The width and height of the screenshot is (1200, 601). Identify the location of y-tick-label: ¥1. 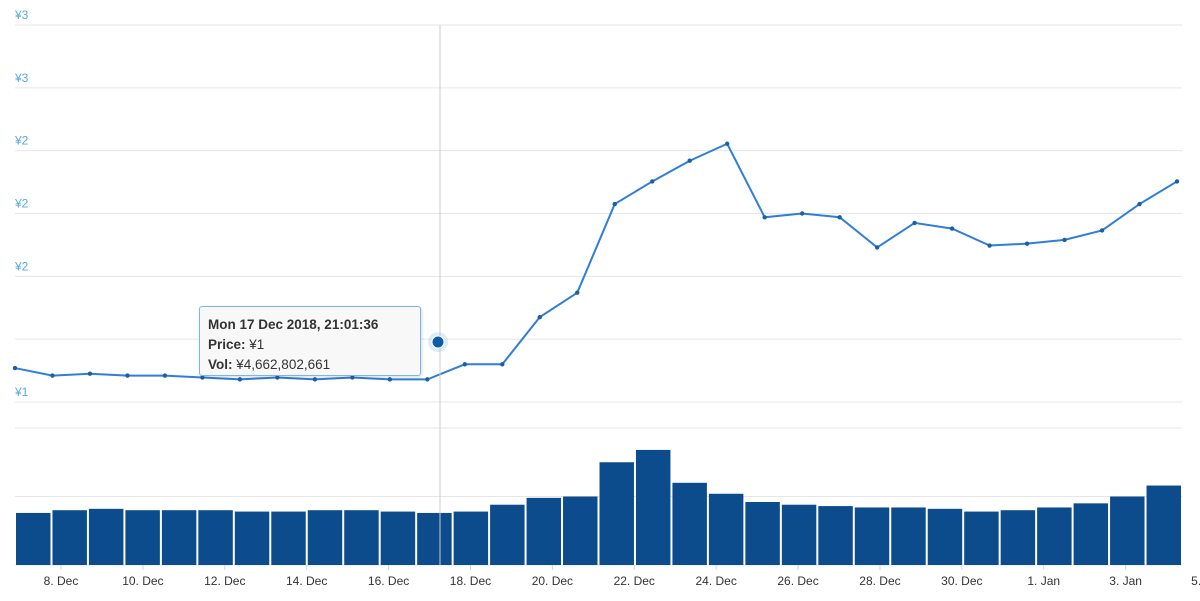
(21, 392).